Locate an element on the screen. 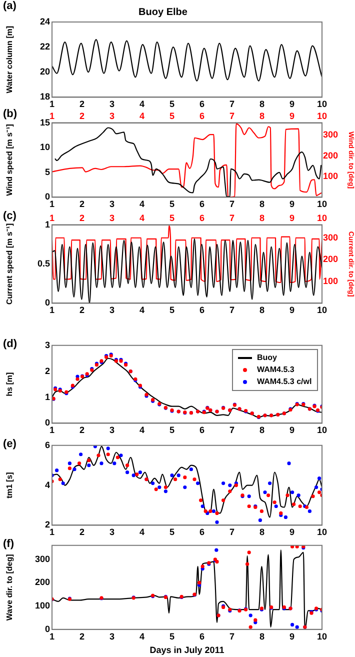  legend-label: WAM4.5.3 is located at coordinates (275, 370).